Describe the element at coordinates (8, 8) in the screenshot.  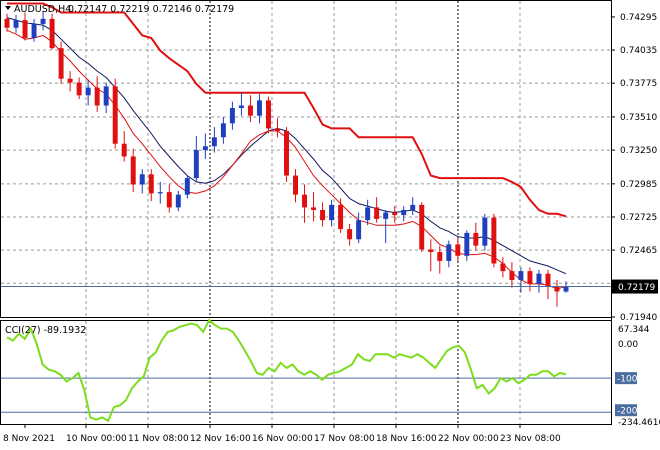
I see `dropdown-triangle-icon` at that location.